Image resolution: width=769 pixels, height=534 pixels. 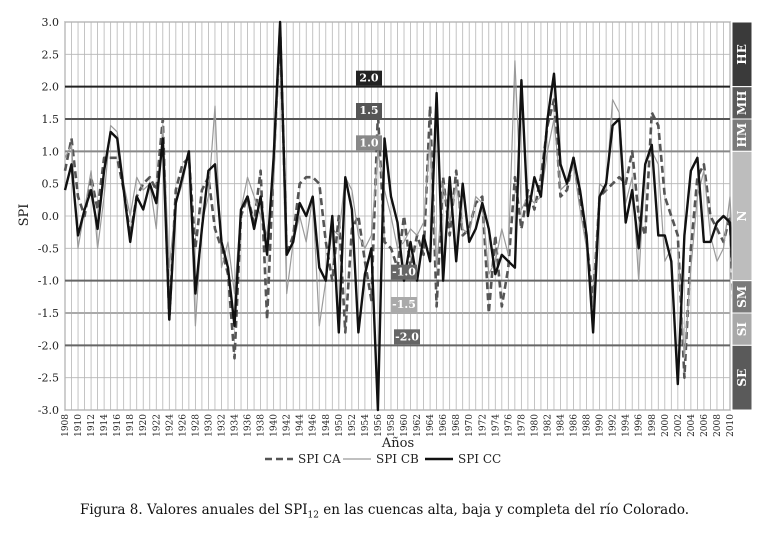 I want to click on x-tick-label: 1986, so click(x=575, y=425).